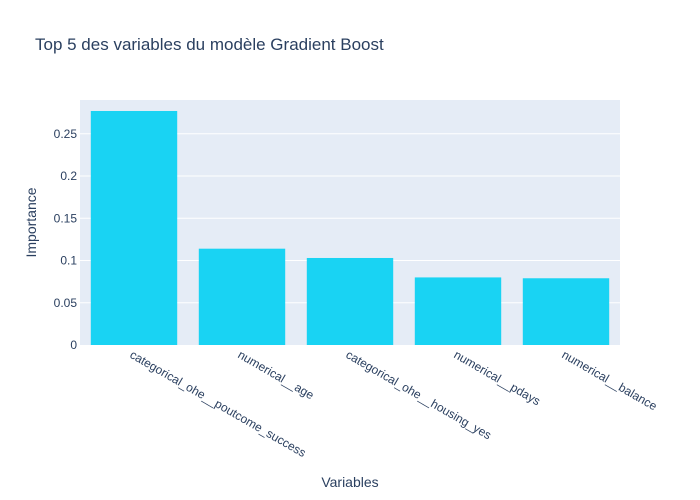  Describe the element at coordinates (73, 345) in the screenshot. I see `y-tick-label: 0` at that location.